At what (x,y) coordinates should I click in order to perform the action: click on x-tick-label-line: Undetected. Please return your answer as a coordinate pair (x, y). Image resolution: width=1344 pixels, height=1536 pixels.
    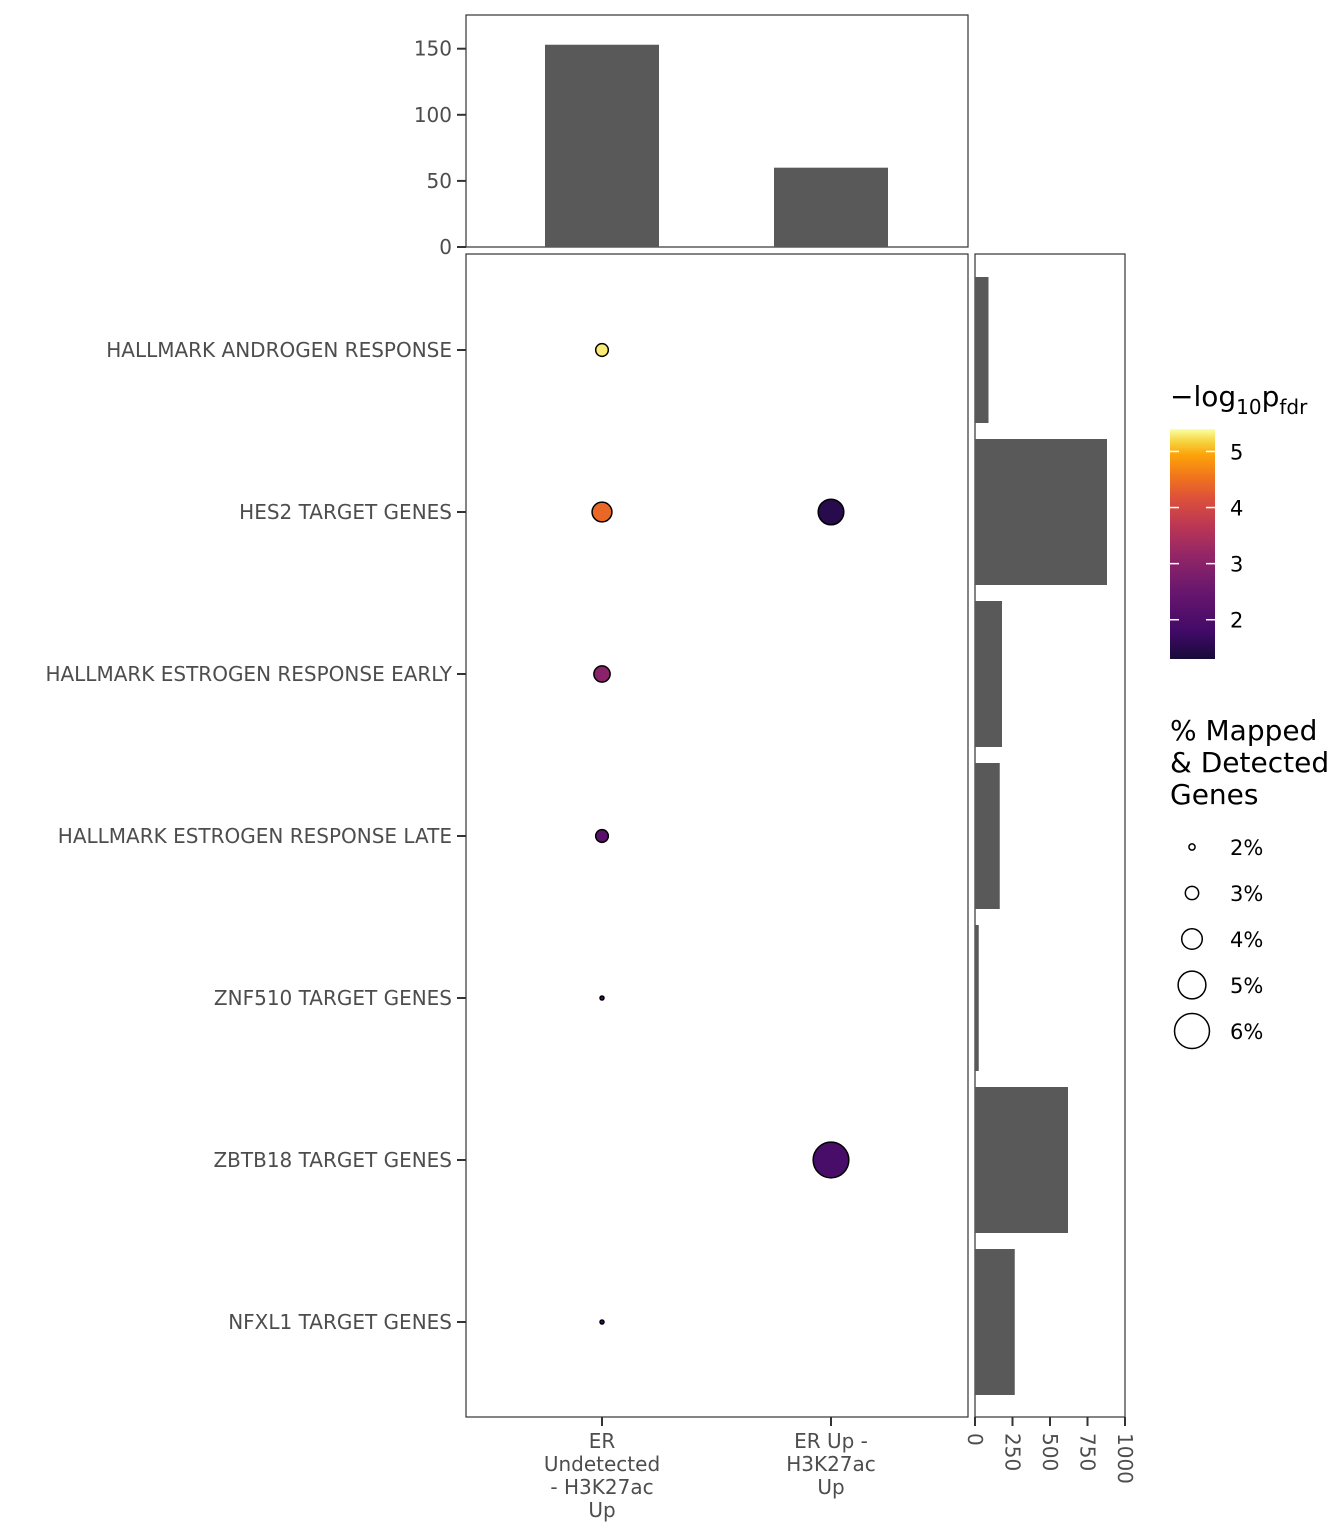
    Looking at the image, I should click on (602, 1464).